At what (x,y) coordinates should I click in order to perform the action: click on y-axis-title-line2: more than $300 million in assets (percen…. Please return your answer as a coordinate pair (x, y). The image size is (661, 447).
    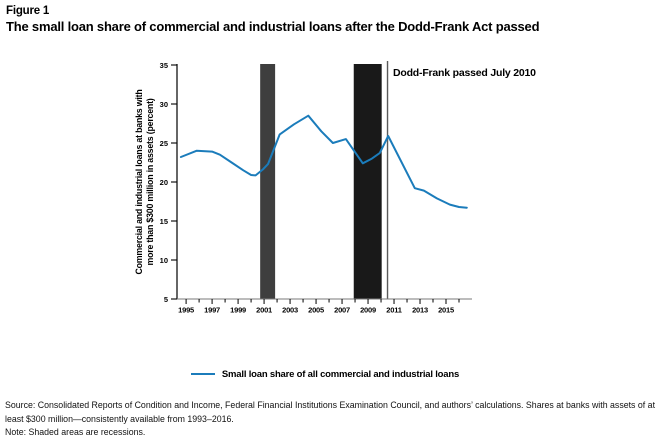
    Looking at the image, I should click on (150, 181).